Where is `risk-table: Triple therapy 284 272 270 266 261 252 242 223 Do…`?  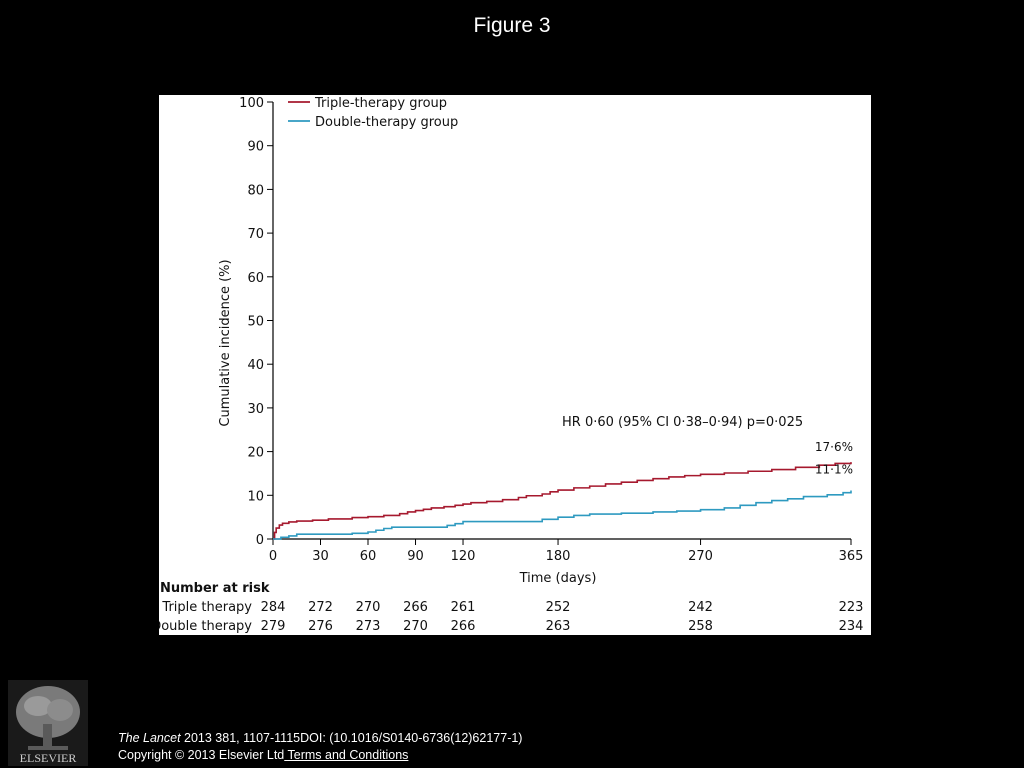
risk-table: Triple therapy 284 272 270 266 261 252 242 223 Do… is located at coordinates (511, 617).